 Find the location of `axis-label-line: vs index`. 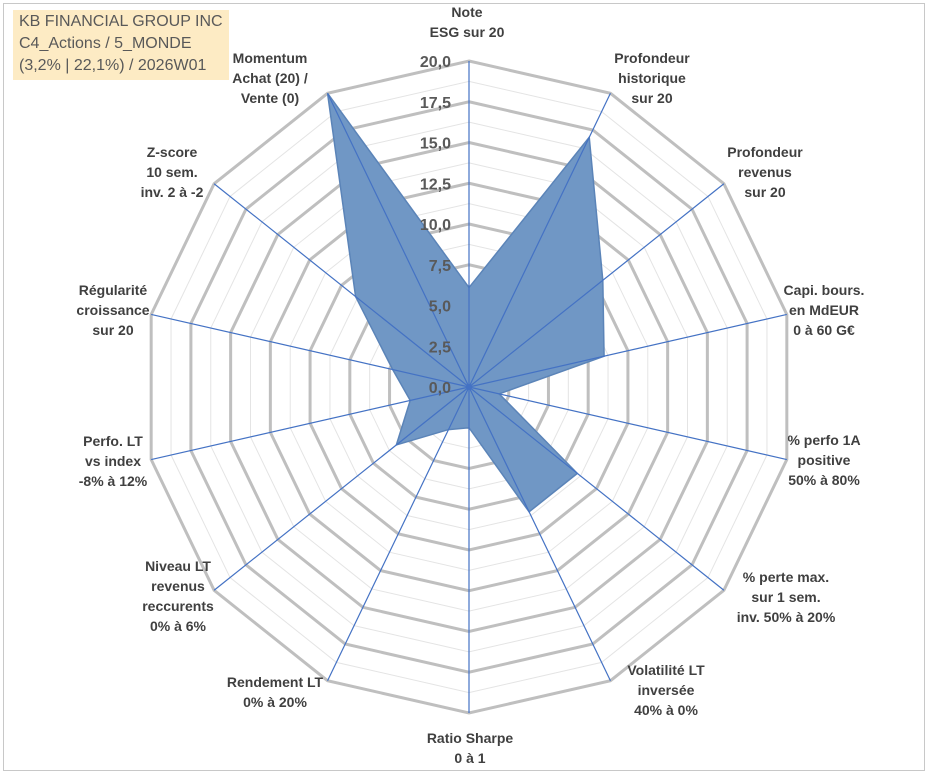

axis-label-line: vs index is located at coordinates (113, 461).